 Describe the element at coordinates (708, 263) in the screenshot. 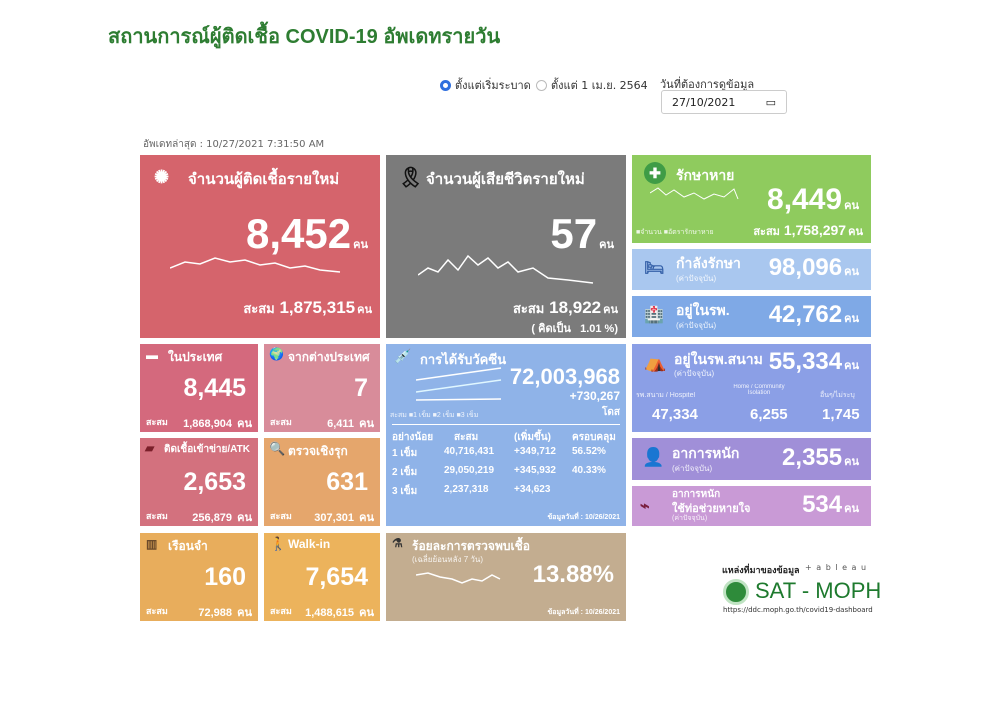

I see `card-label: กำลังรักษา` at that location.